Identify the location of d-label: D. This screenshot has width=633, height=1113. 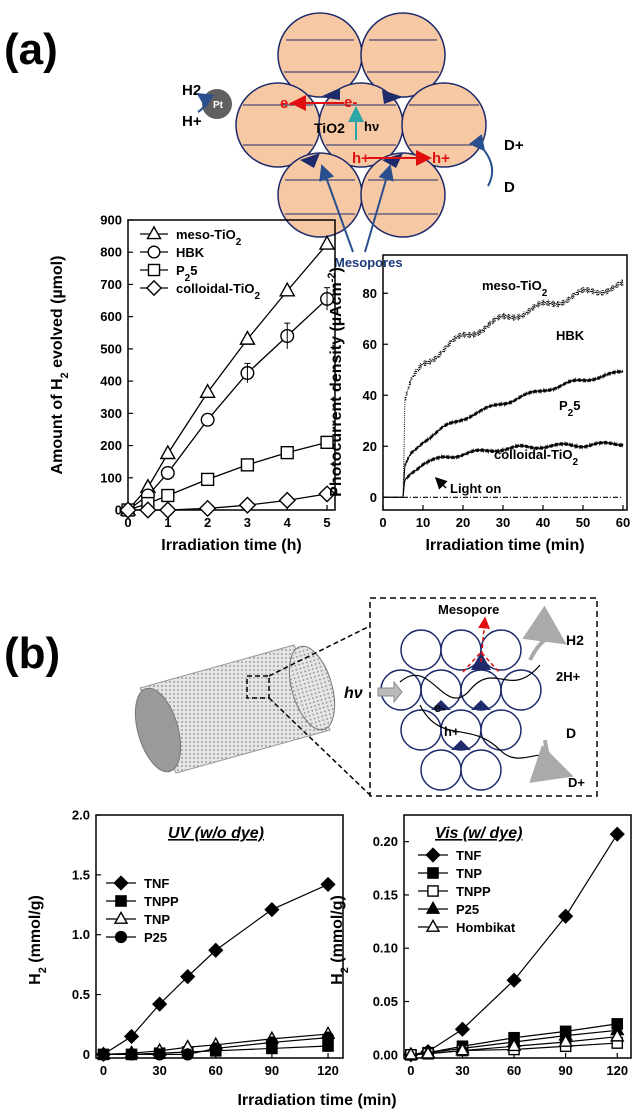
(509, 187).